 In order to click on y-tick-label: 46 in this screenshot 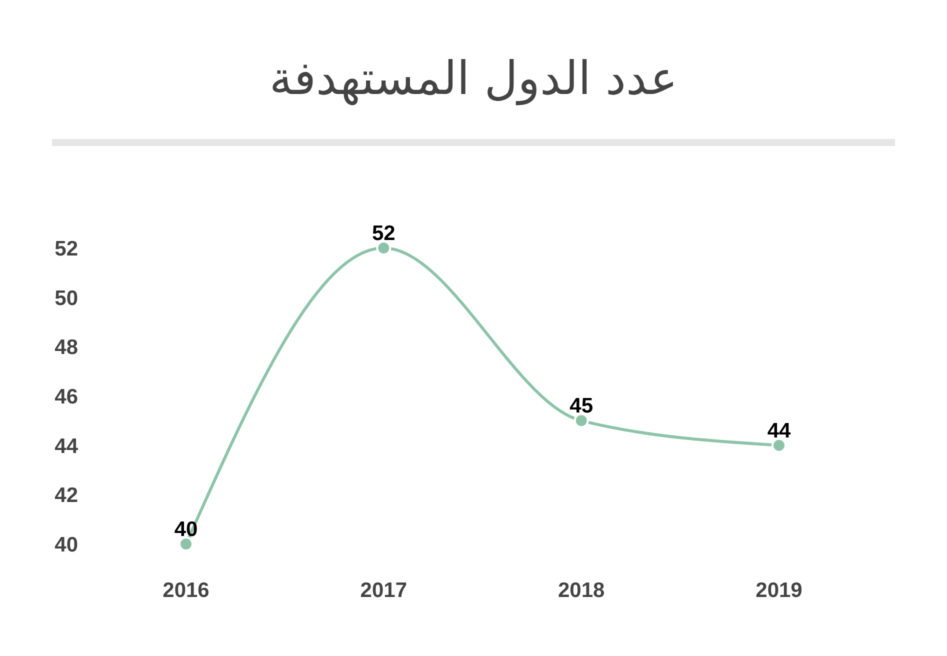, I will do `click(66, 396)`.